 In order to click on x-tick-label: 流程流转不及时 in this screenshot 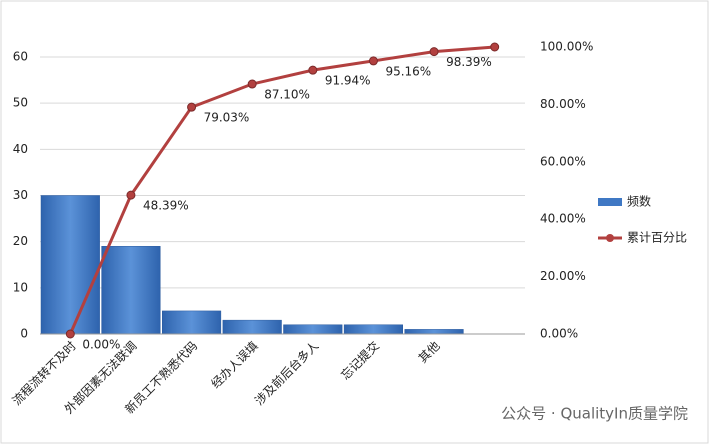, I will do `click(44, 373)`.